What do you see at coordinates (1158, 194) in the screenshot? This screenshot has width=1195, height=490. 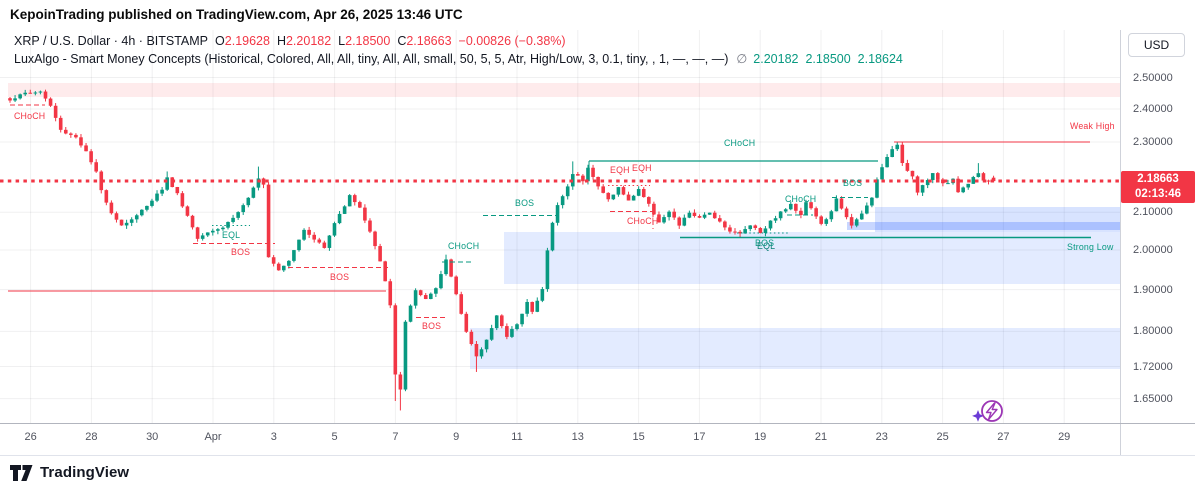 I see `bar-countdown: 02:13:46` at bounding box center [1158, 194].